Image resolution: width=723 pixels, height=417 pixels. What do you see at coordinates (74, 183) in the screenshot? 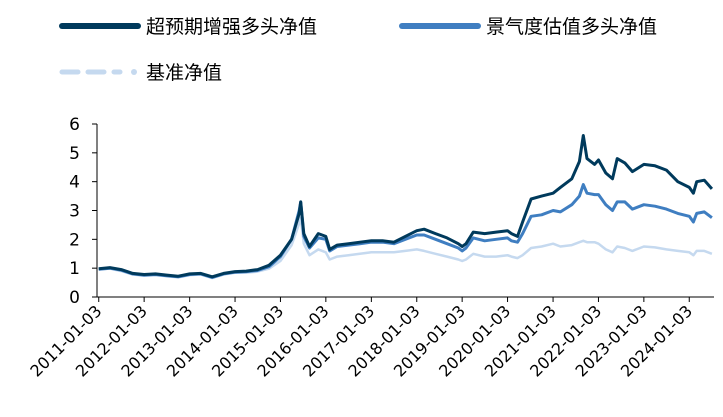
I see `y-tick-label: 4` at bounding box center [74, 183].